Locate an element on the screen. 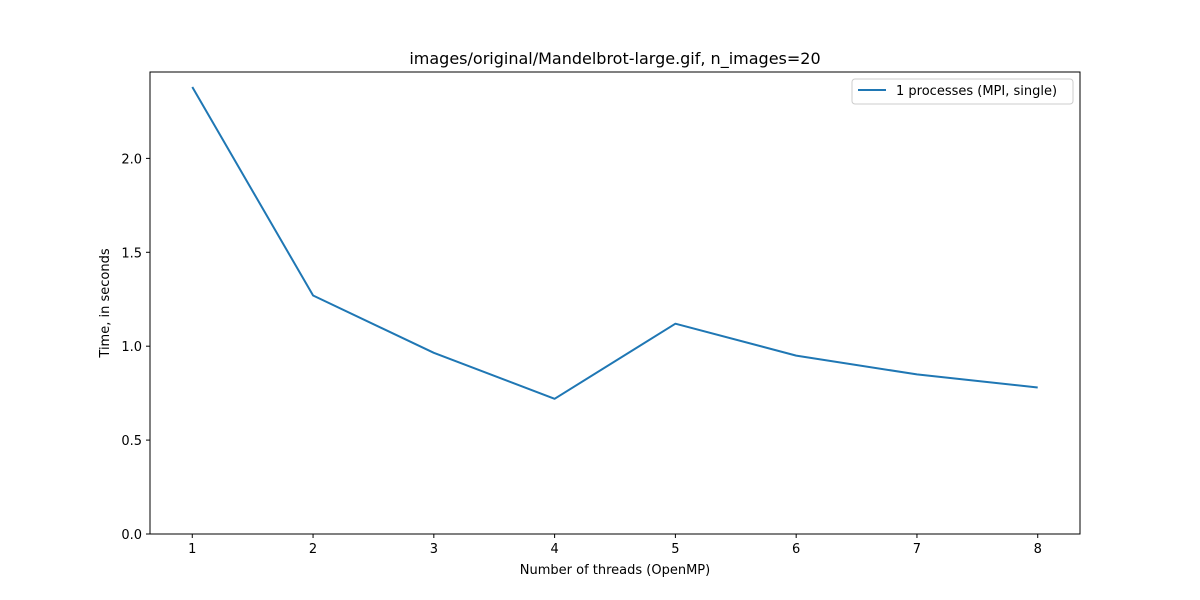 The image size is (1200, 600). x-axis-label: Number of threads (OpenMP) is located at coordinates (615, 570).